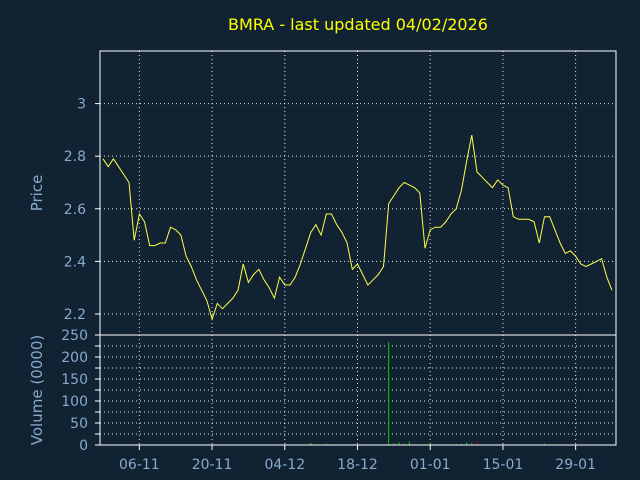 The height and width of the screenshot is (480, 640). Describe the element at coordinates (80, 391) in the screenshot. I see `volume-y-ticks: 0 50 100 150 200 250` at that location.